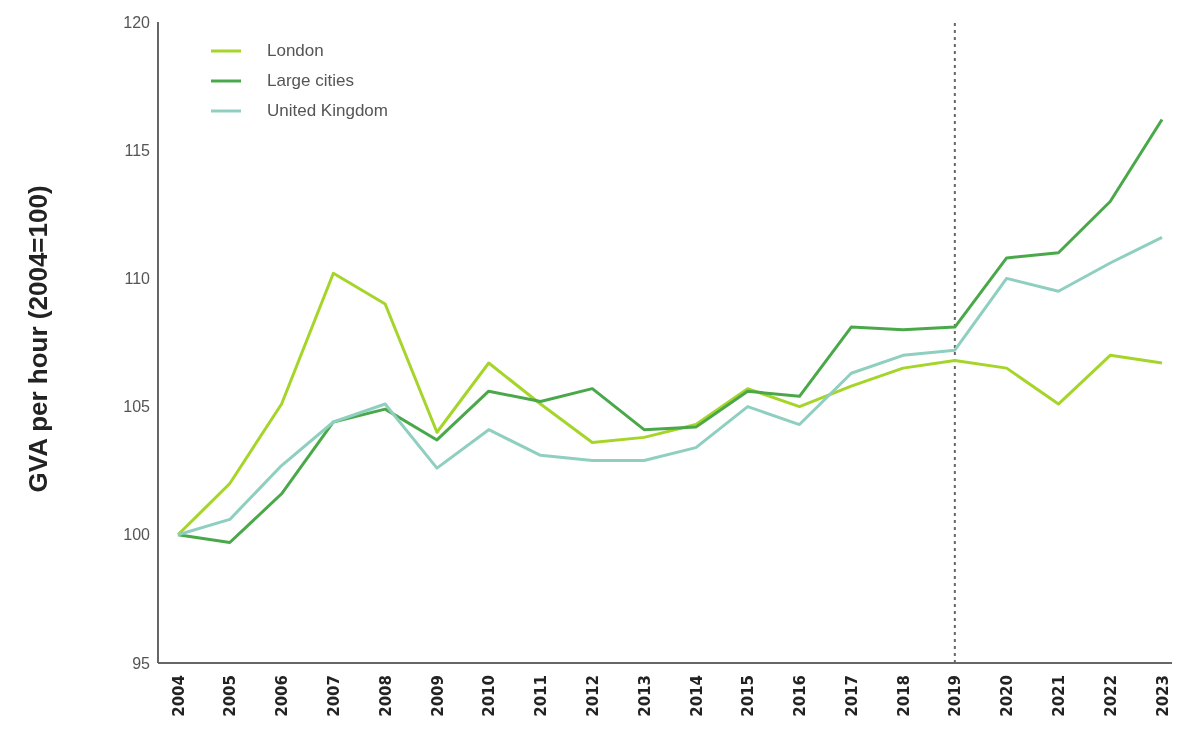  Describe the element at coordinates (137, 150) in the screenshot. I see `y-tick-label: 115` at that location.